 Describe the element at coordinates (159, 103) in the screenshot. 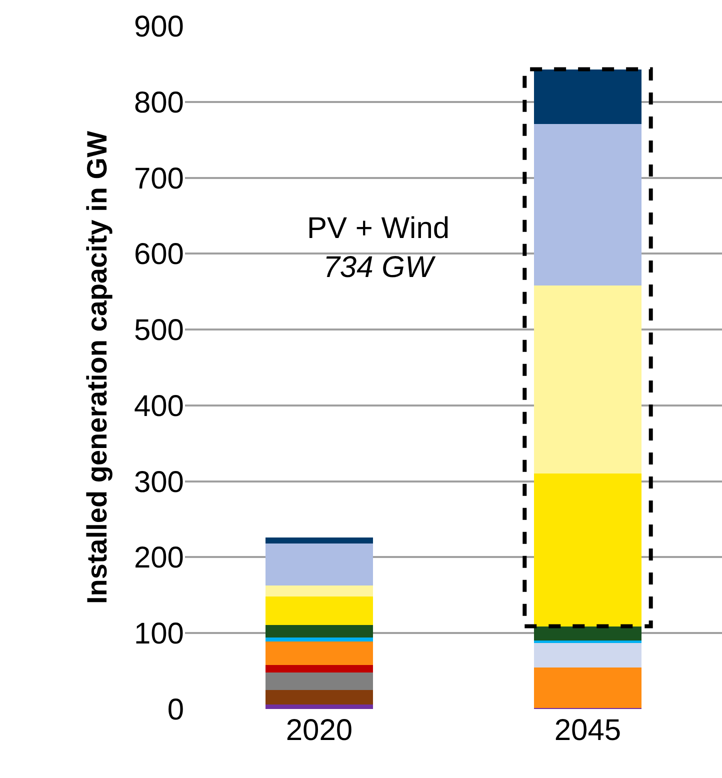

I see `y-tick-label: 800` at that location.